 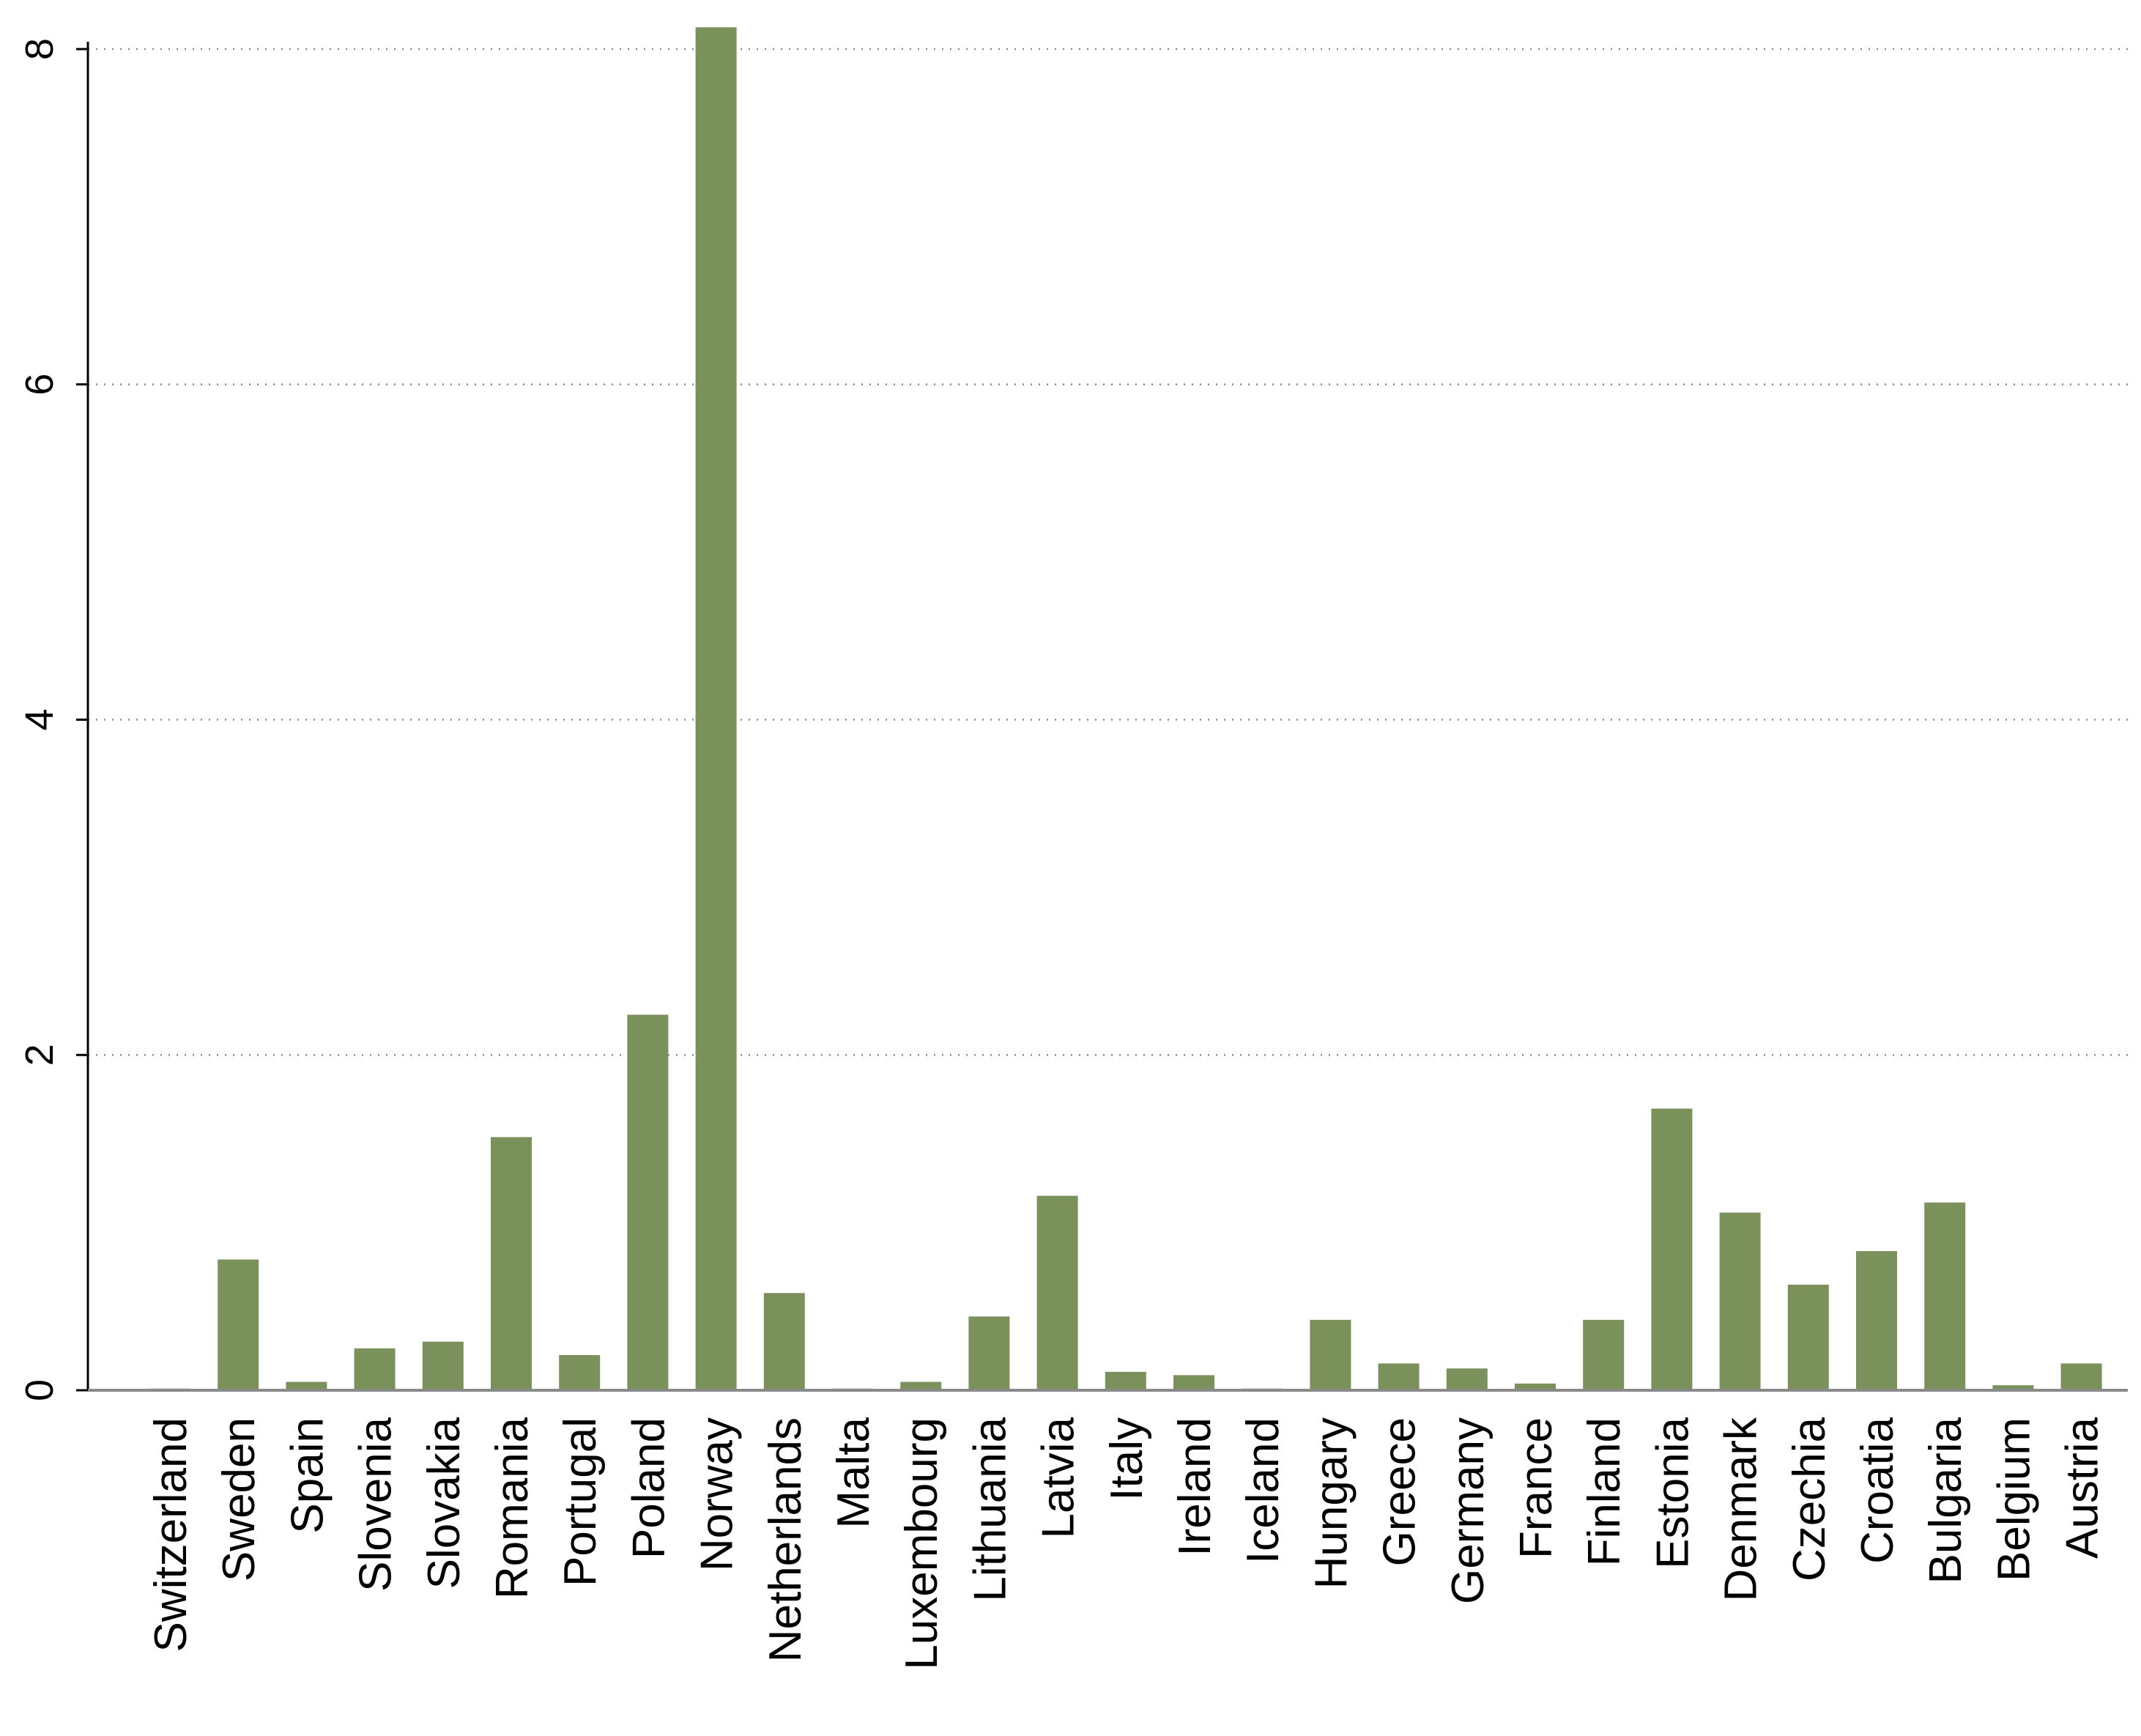 I want to click on x-tick-label-ireland: Ireland, so click(x=1195, y=1487).